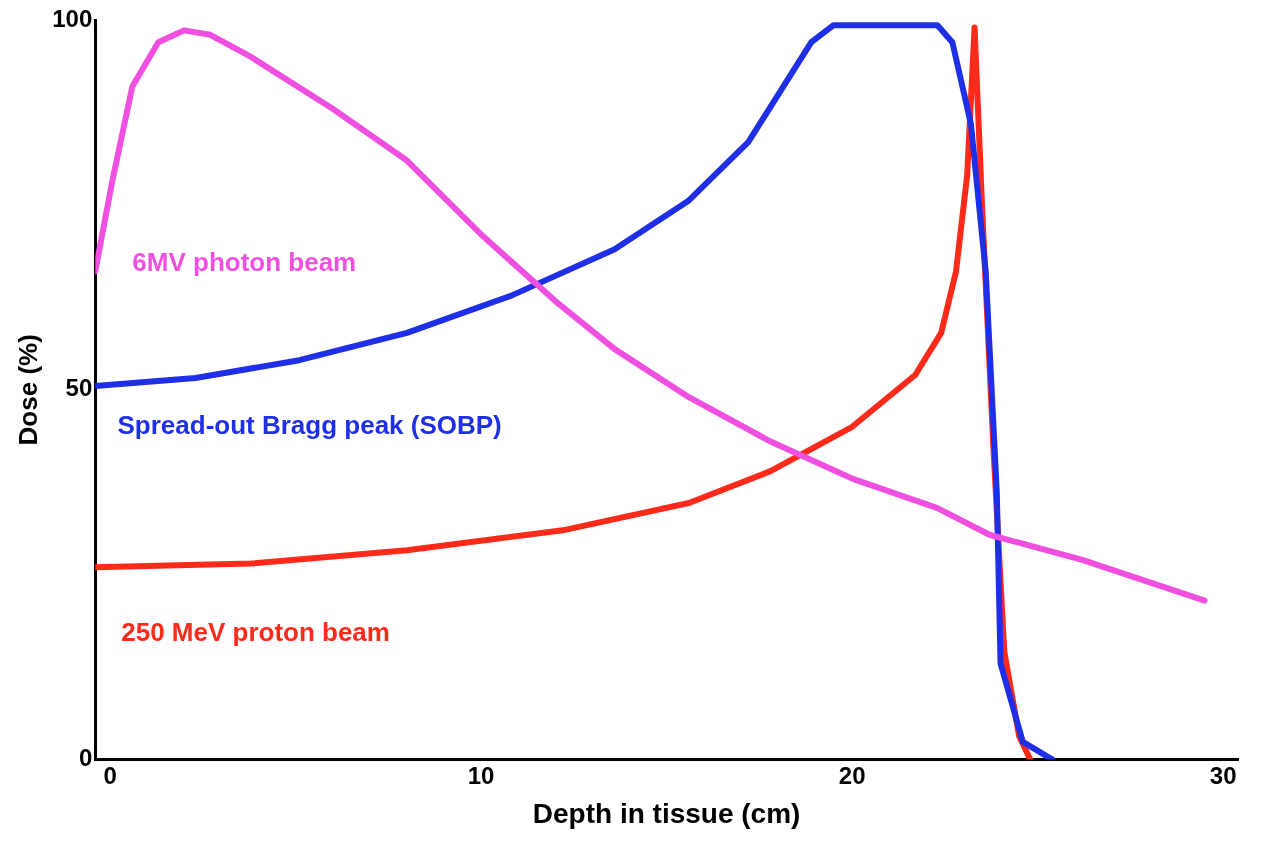 This screenshot has height=841, width=1263. I want to click on y-tick-label: 0, so click(85, 758).